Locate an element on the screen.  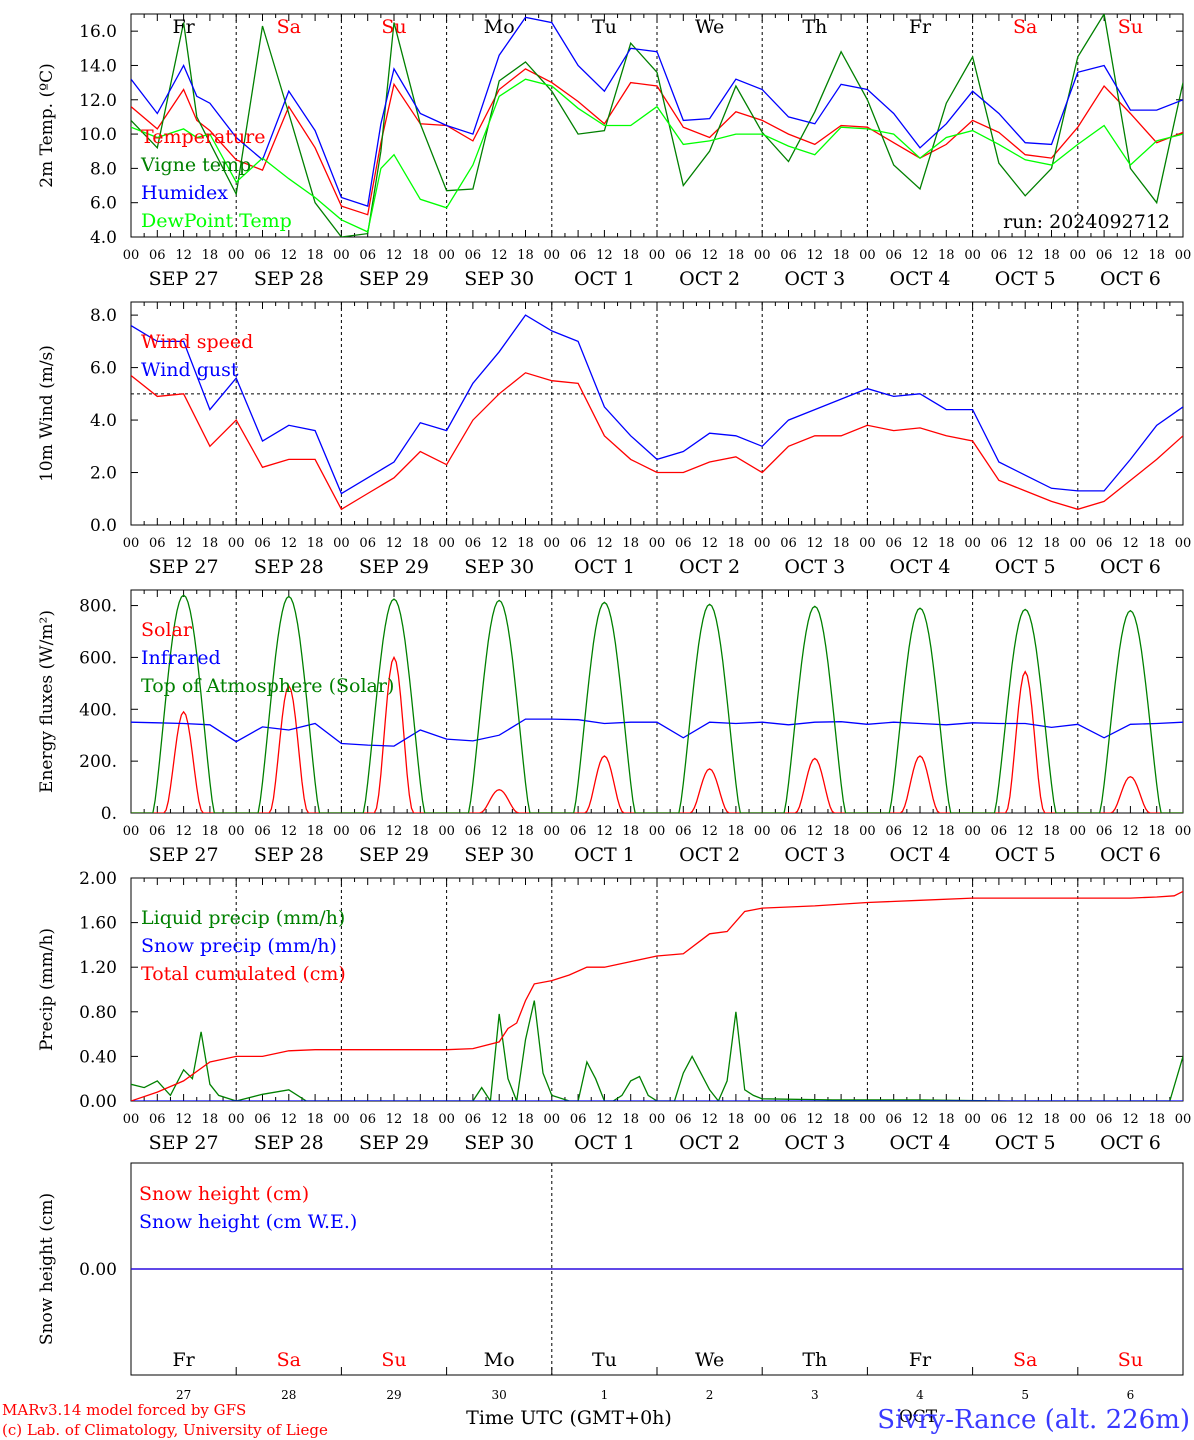
weekday-label-bottom: We is located at coordinates (709, 1360).